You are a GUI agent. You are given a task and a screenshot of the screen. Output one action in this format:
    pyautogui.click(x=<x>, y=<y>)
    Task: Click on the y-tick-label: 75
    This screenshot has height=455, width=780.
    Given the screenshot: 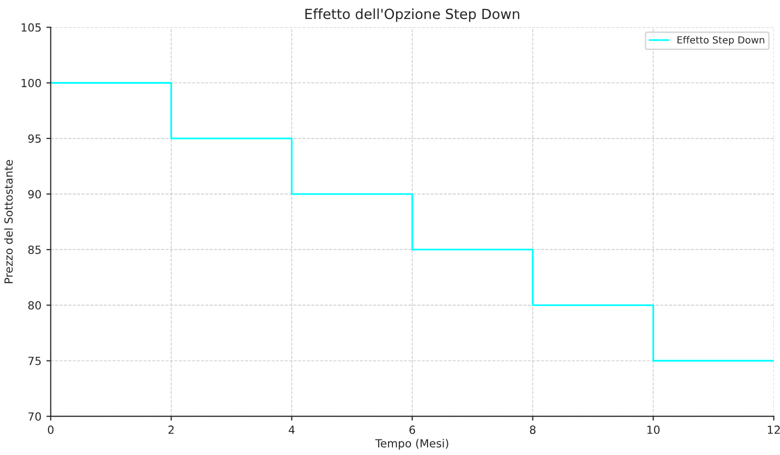 What is the action you would take?
    pyautogui.click(x=34, y=361)
    